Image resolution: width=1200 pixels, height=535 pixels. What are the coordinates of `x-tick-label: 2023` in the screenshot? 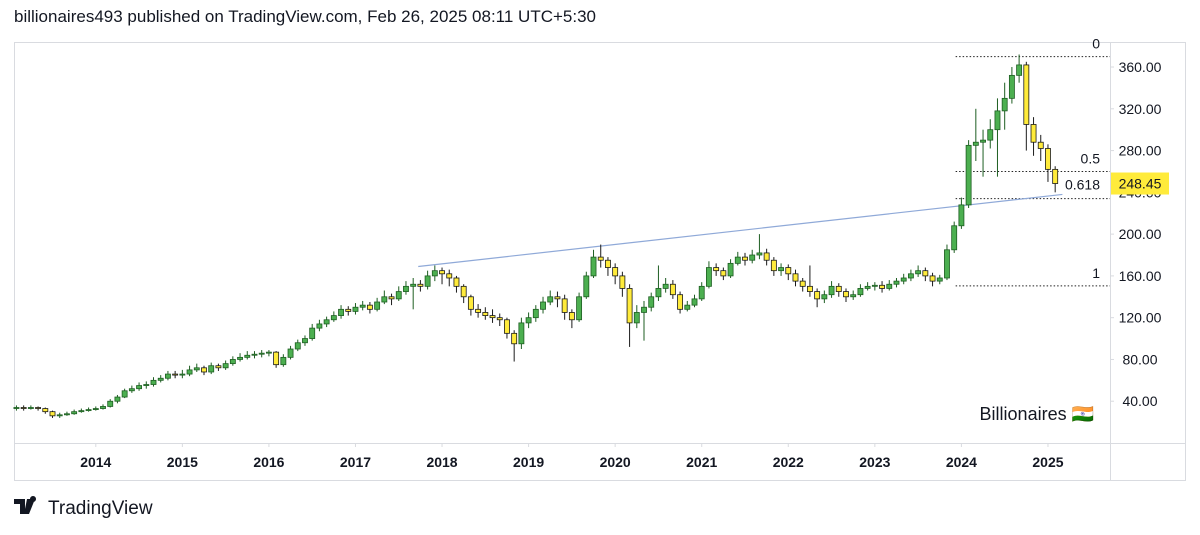 It's located at (874, 462).